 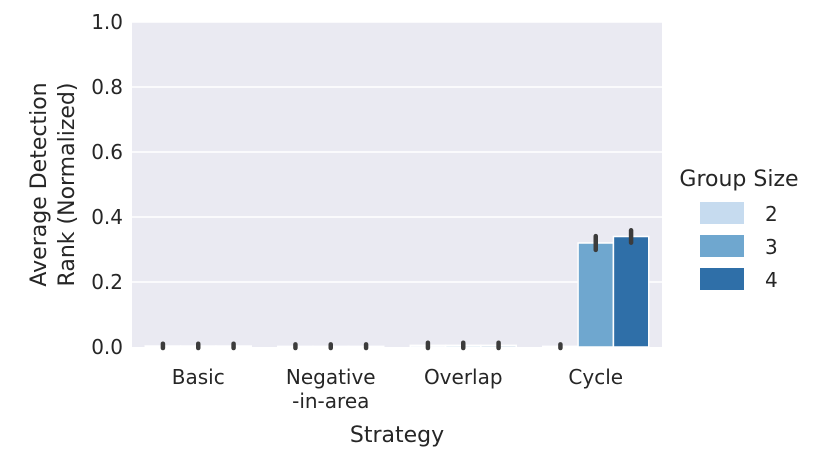 What do you see at coordinates (331, 389) in the screenshot?
I see `x-tick-negative: Negative -in-area` at bounding box center [331, 389].